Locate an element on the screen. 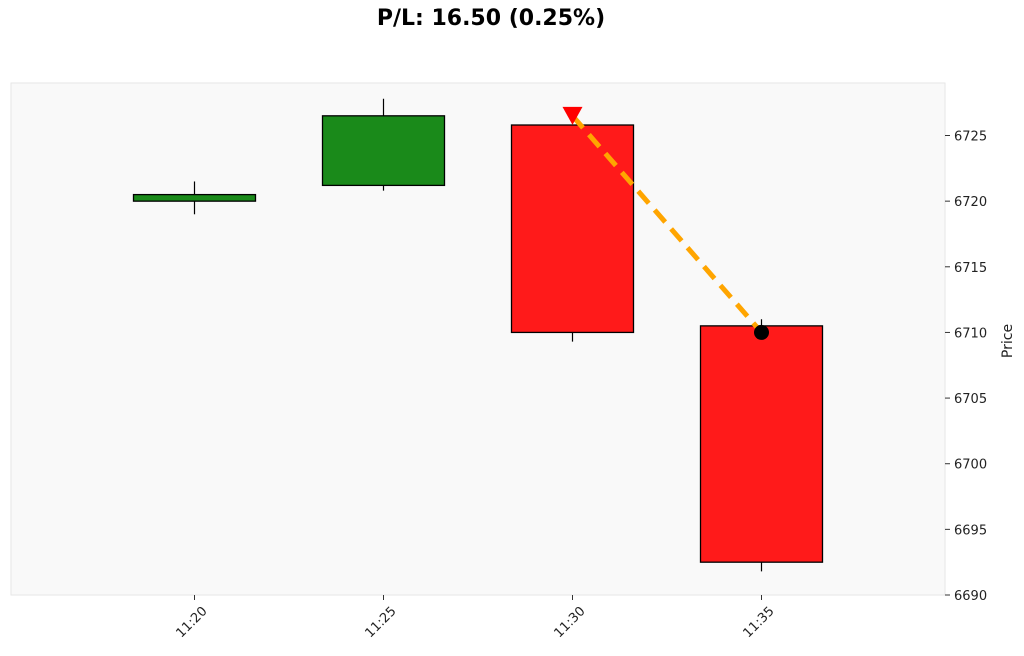 This screenshot has height=656, width=1024. y-tick-label: 6715 is located at coordinates (970, 268).